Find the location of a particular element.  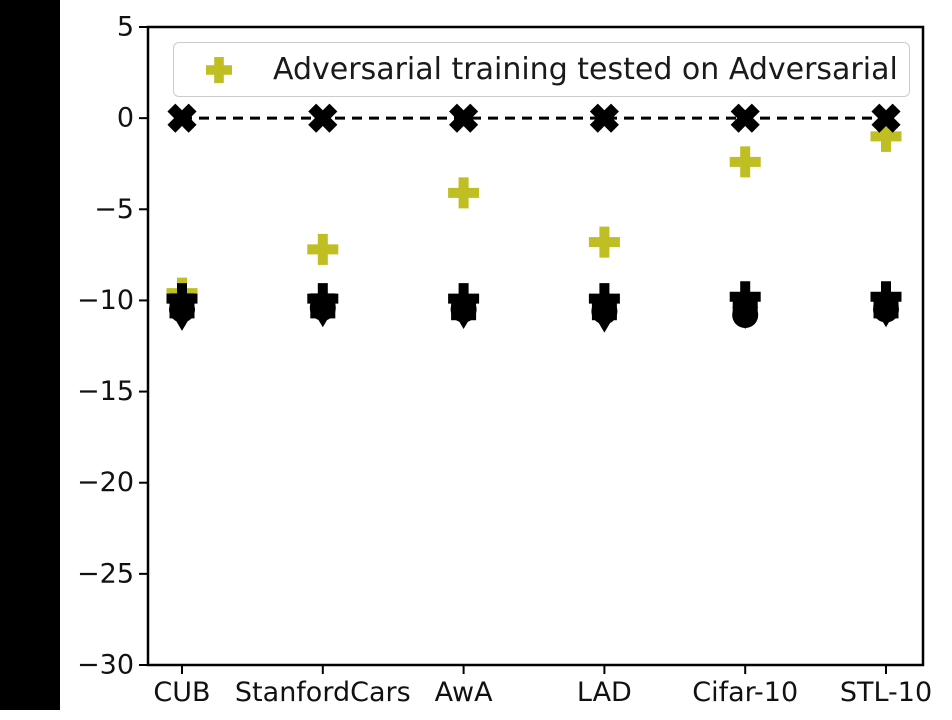

y-tick-label: 0 is located at coordinates (125, 118).